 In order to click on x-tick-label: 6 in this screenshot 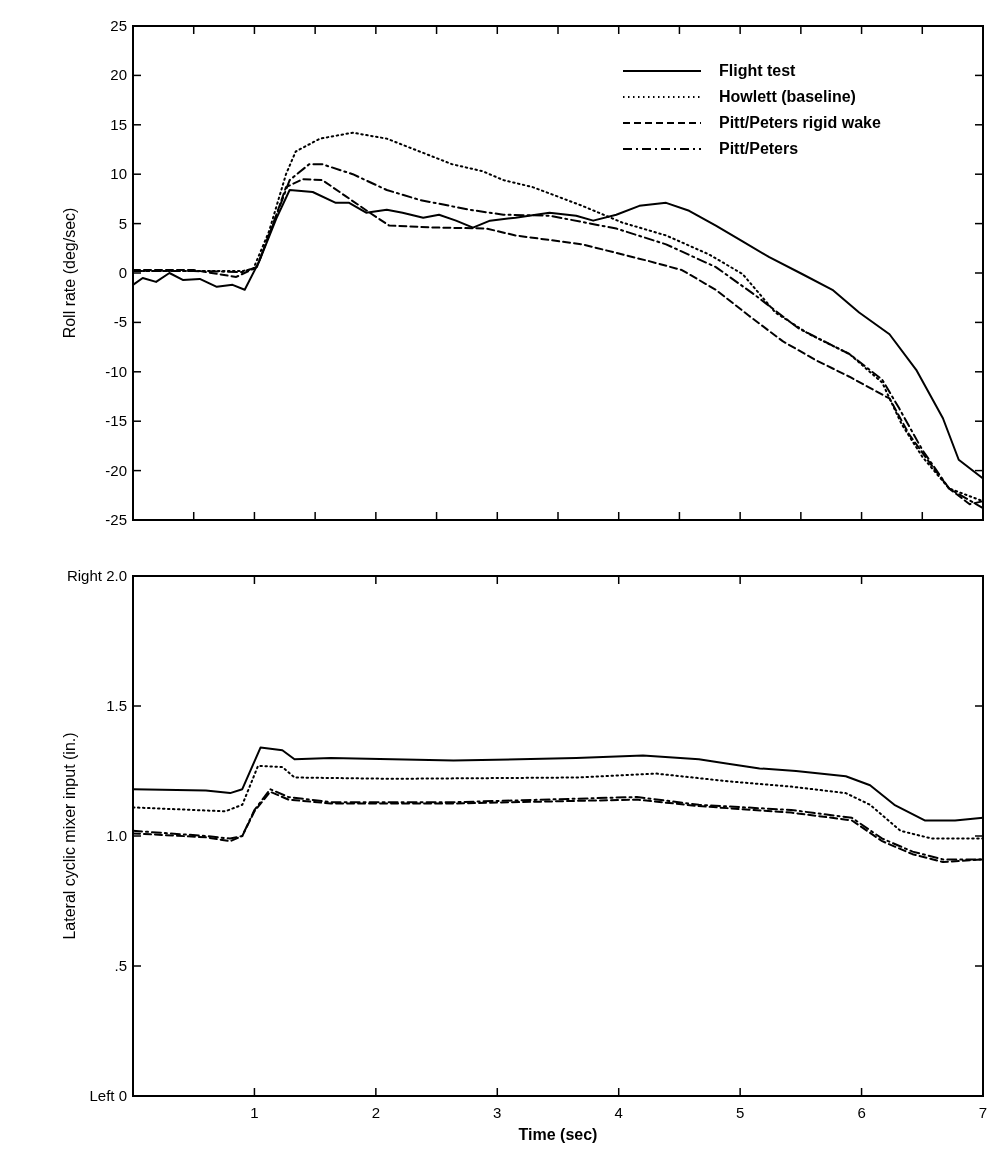, I will do `click(861, 1112)`.